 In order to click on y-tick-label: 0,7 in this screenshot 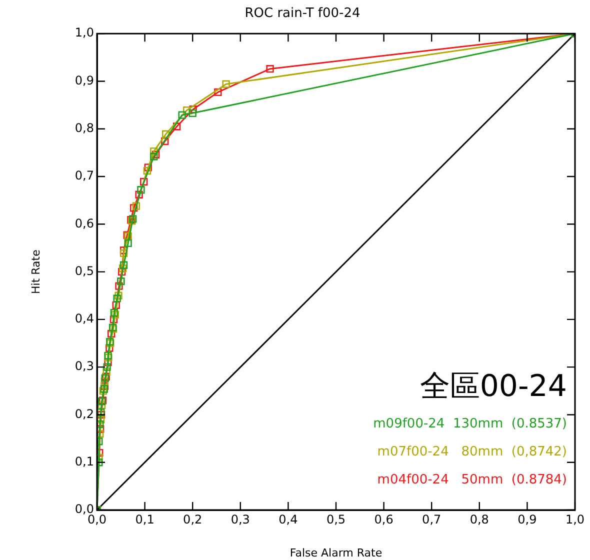, I will do `click(84, 175)`.